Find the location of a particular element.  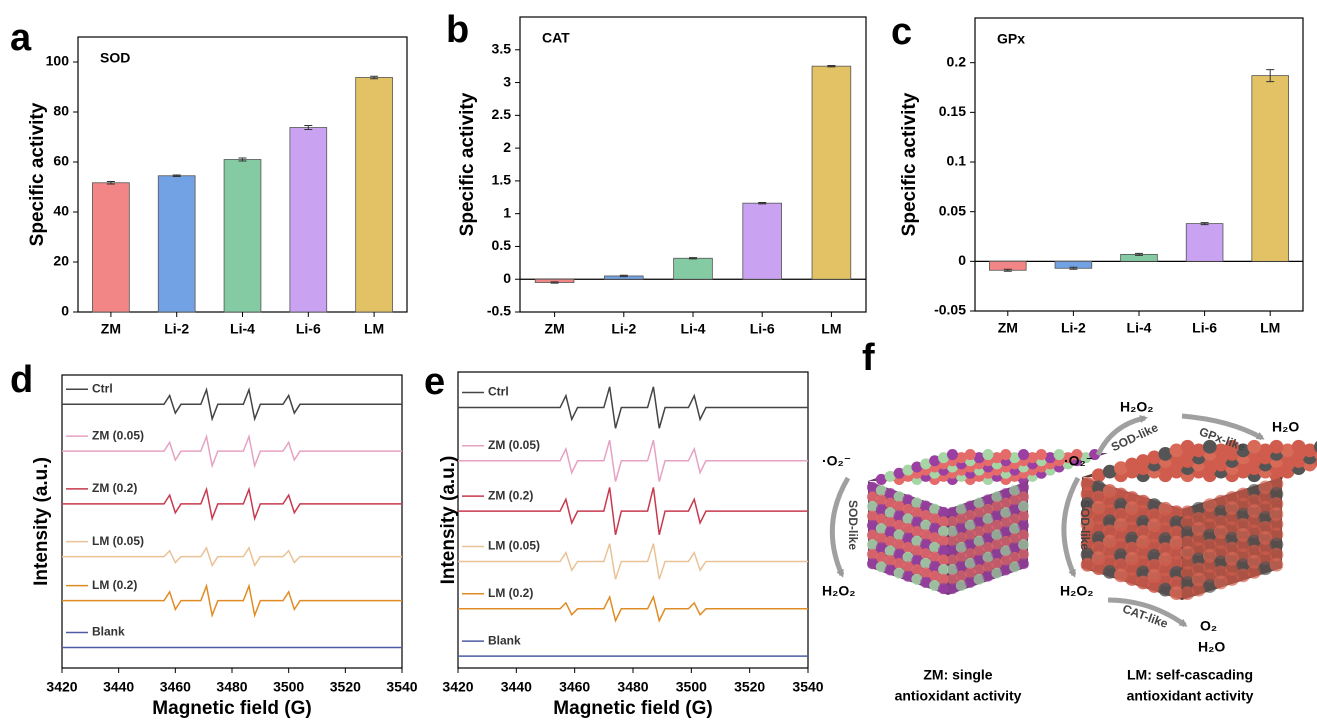

x-tick-label: 3420 is located at coordinates (457, 687).